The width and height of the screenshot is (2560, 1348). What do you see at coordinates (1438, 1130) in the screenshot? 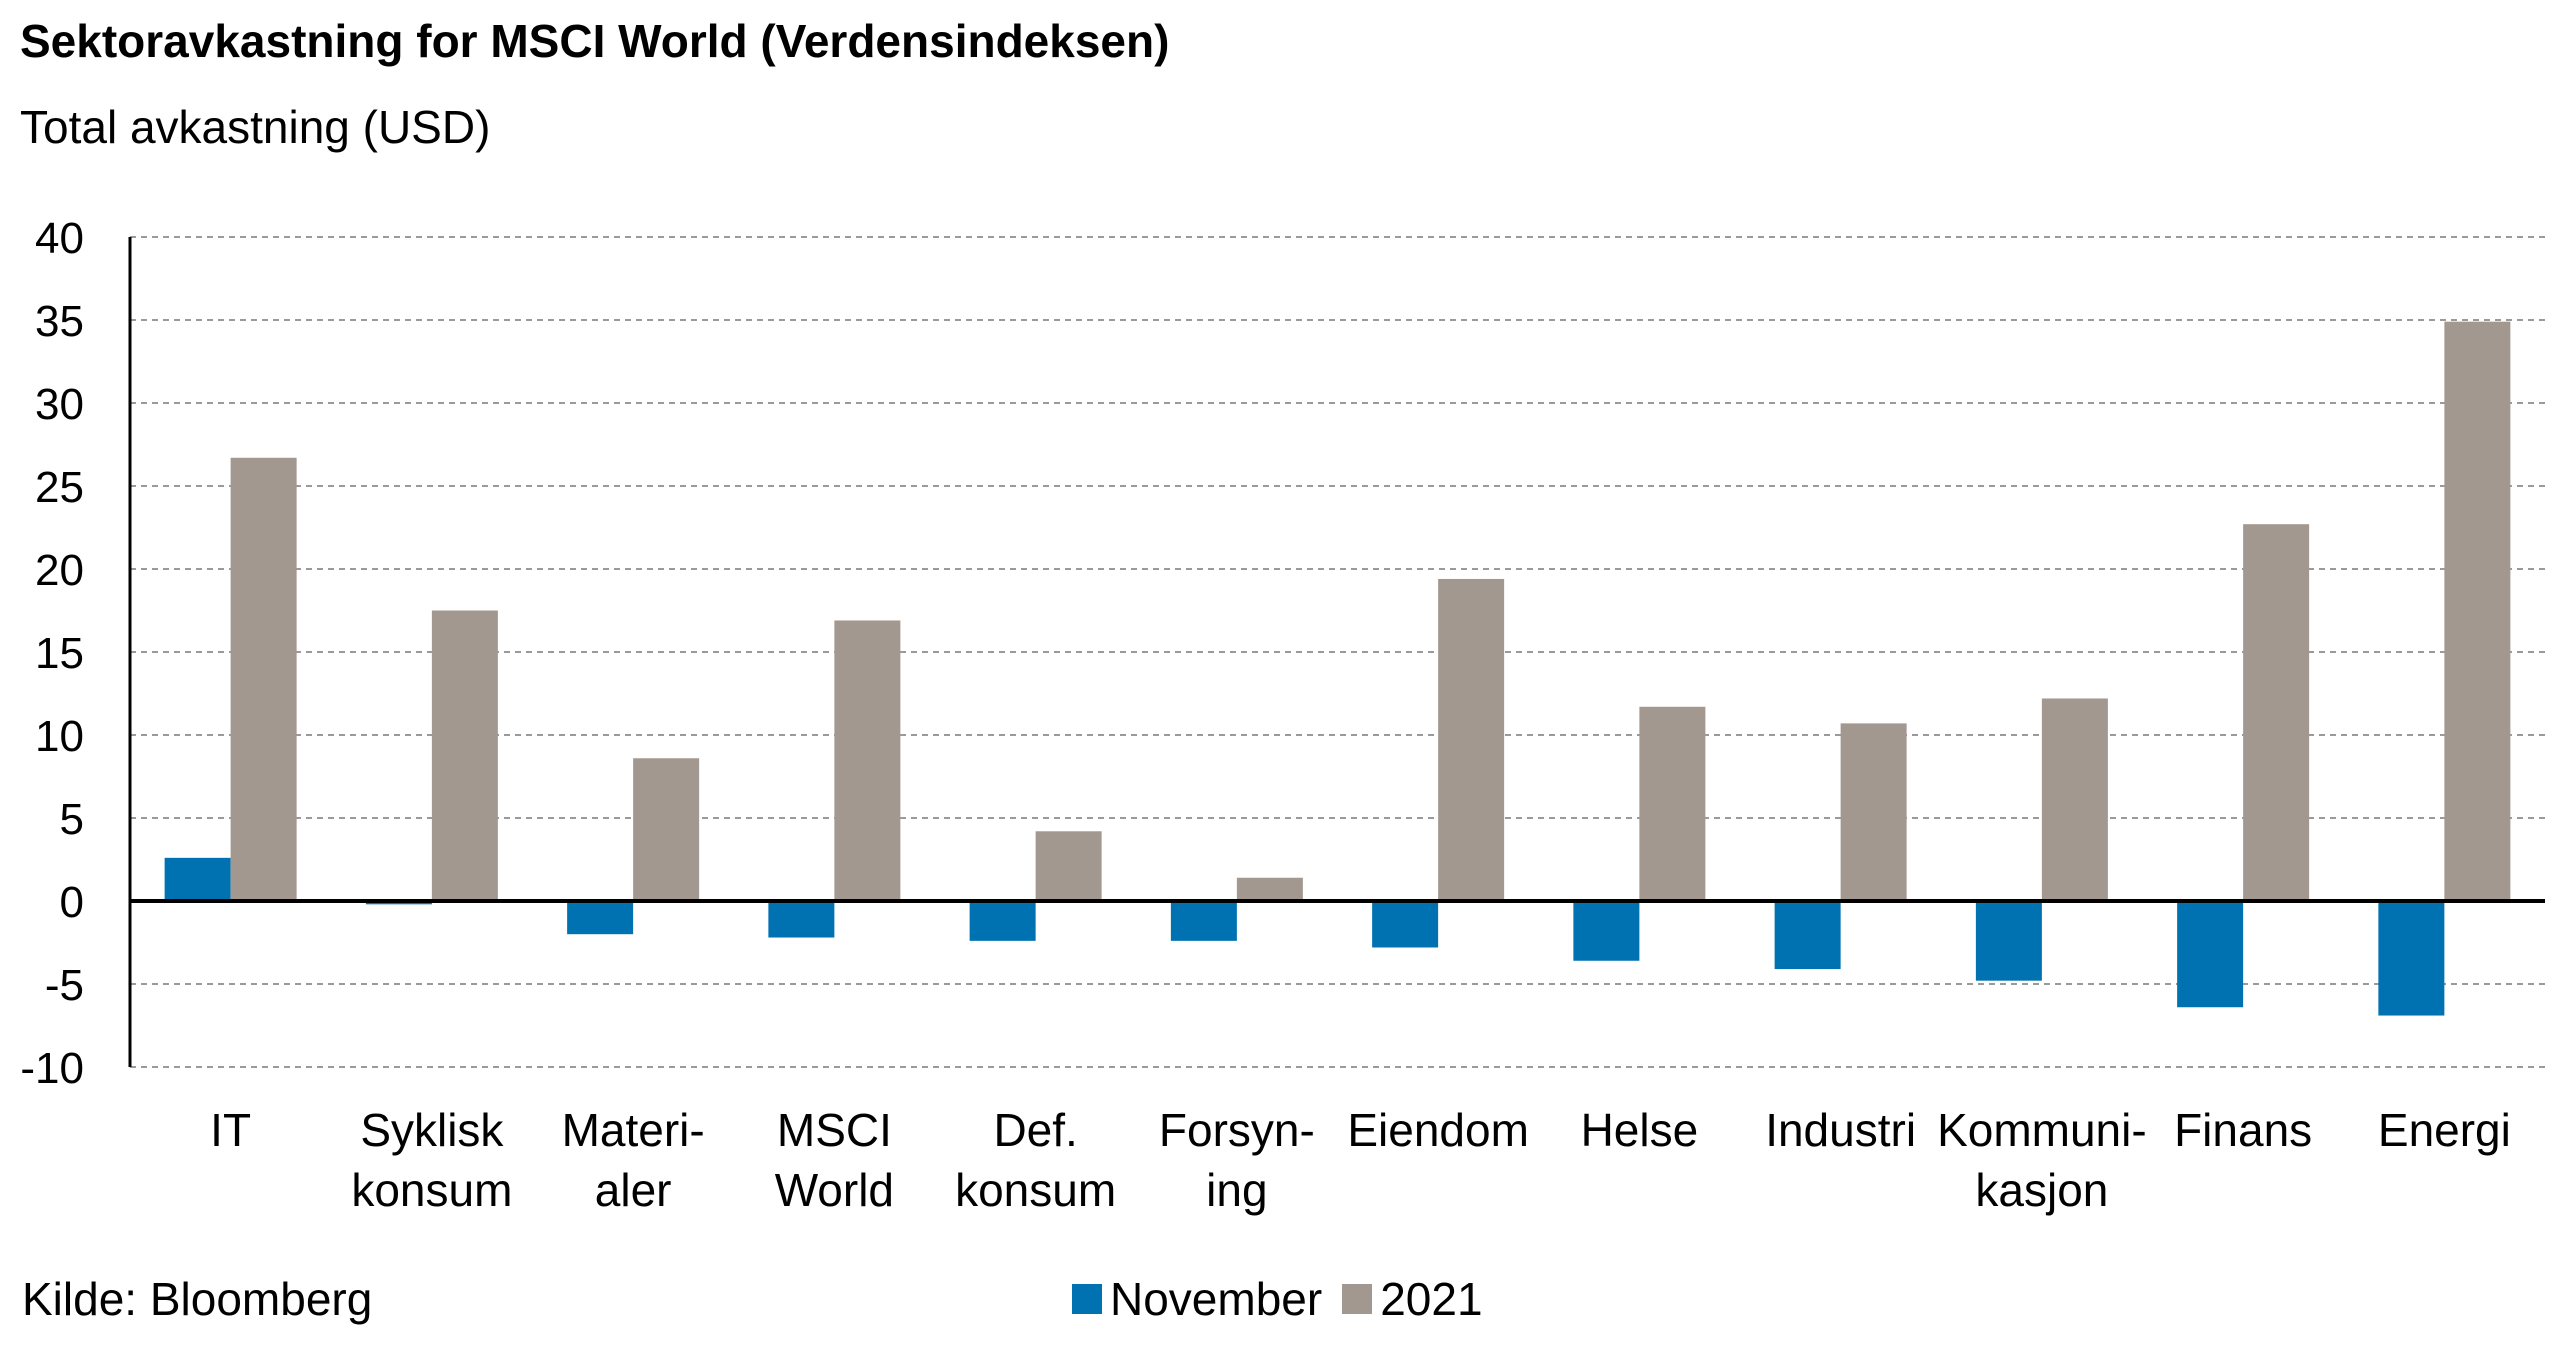
I see `x-tick-label: Eiendom` at bounding box center [1438, 1130].